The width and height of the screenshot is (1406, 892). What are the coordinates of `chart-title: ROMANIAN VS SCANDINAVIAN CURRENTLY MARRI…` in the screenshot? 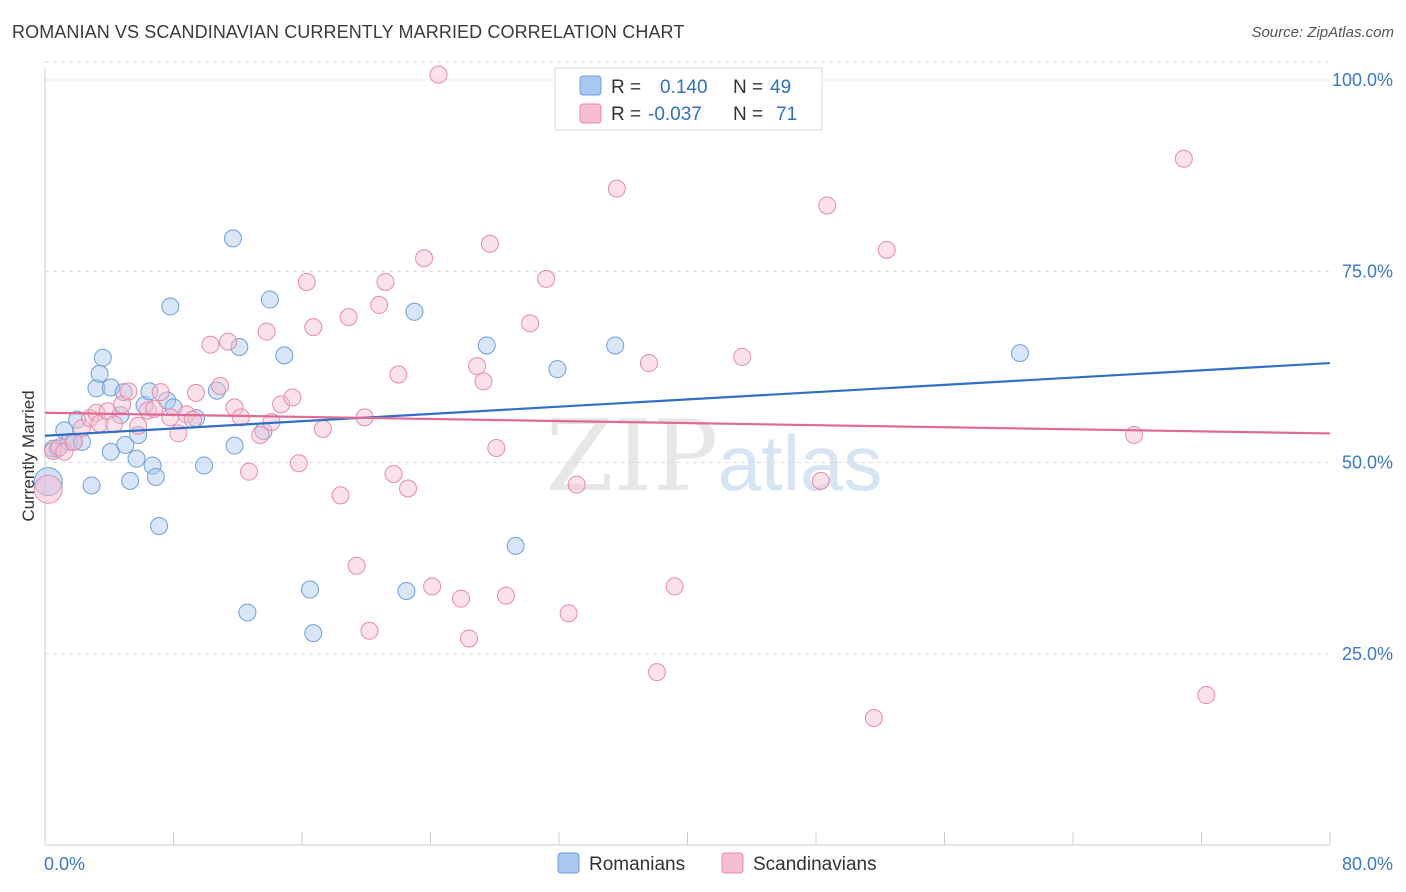 It's located at (348, 32).